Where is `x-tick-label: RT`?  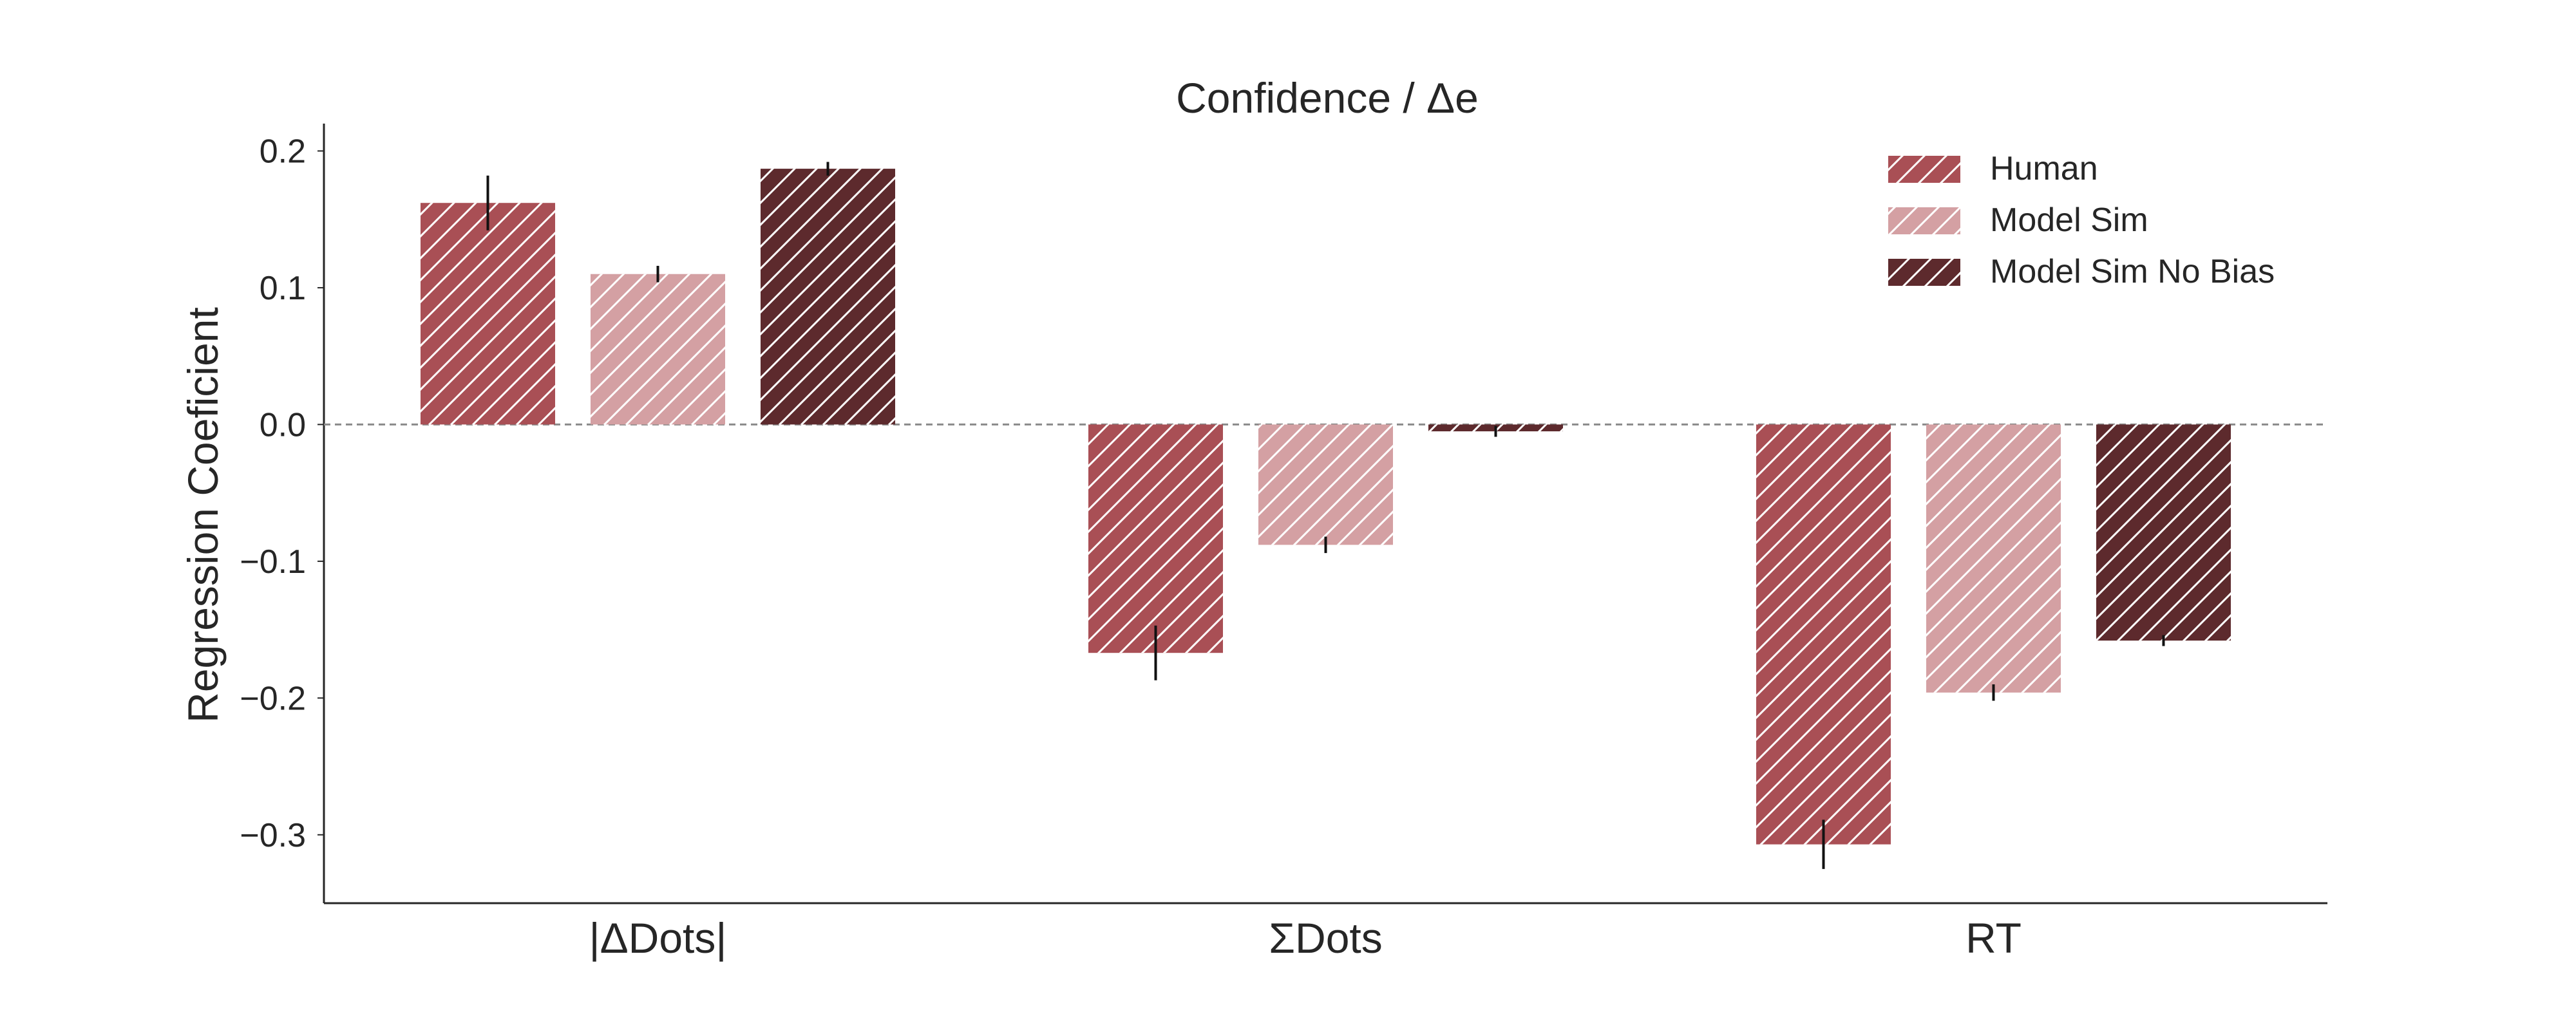
x-tick-label: RT is located at coordinates (1993, 938).